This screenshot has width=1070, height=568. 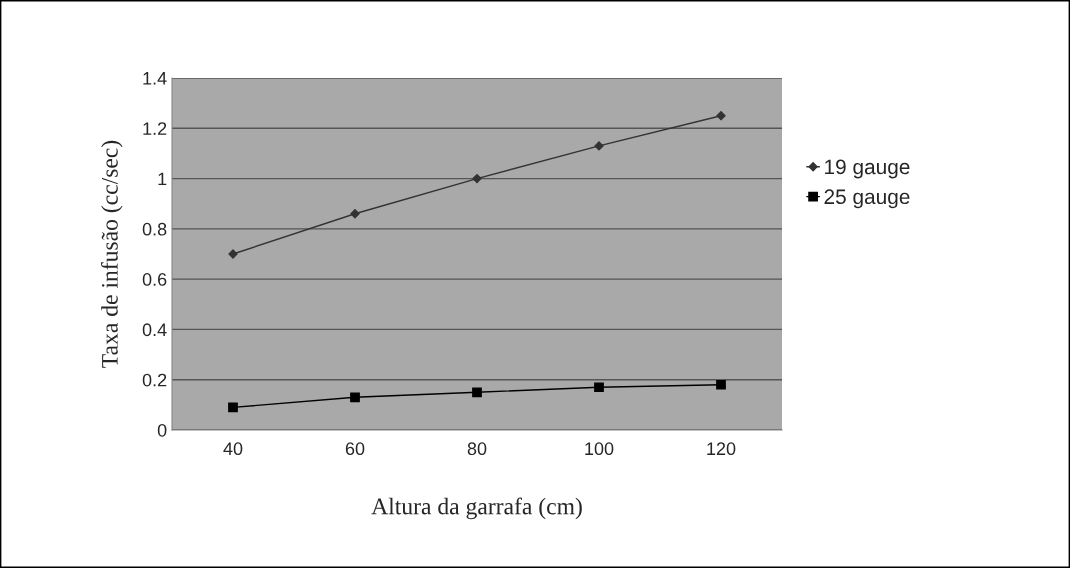 What do you see at coordinates (154, 229) in the screenshot?
I see `y-tick-label: 0.8` at bounding box center [154, 229].